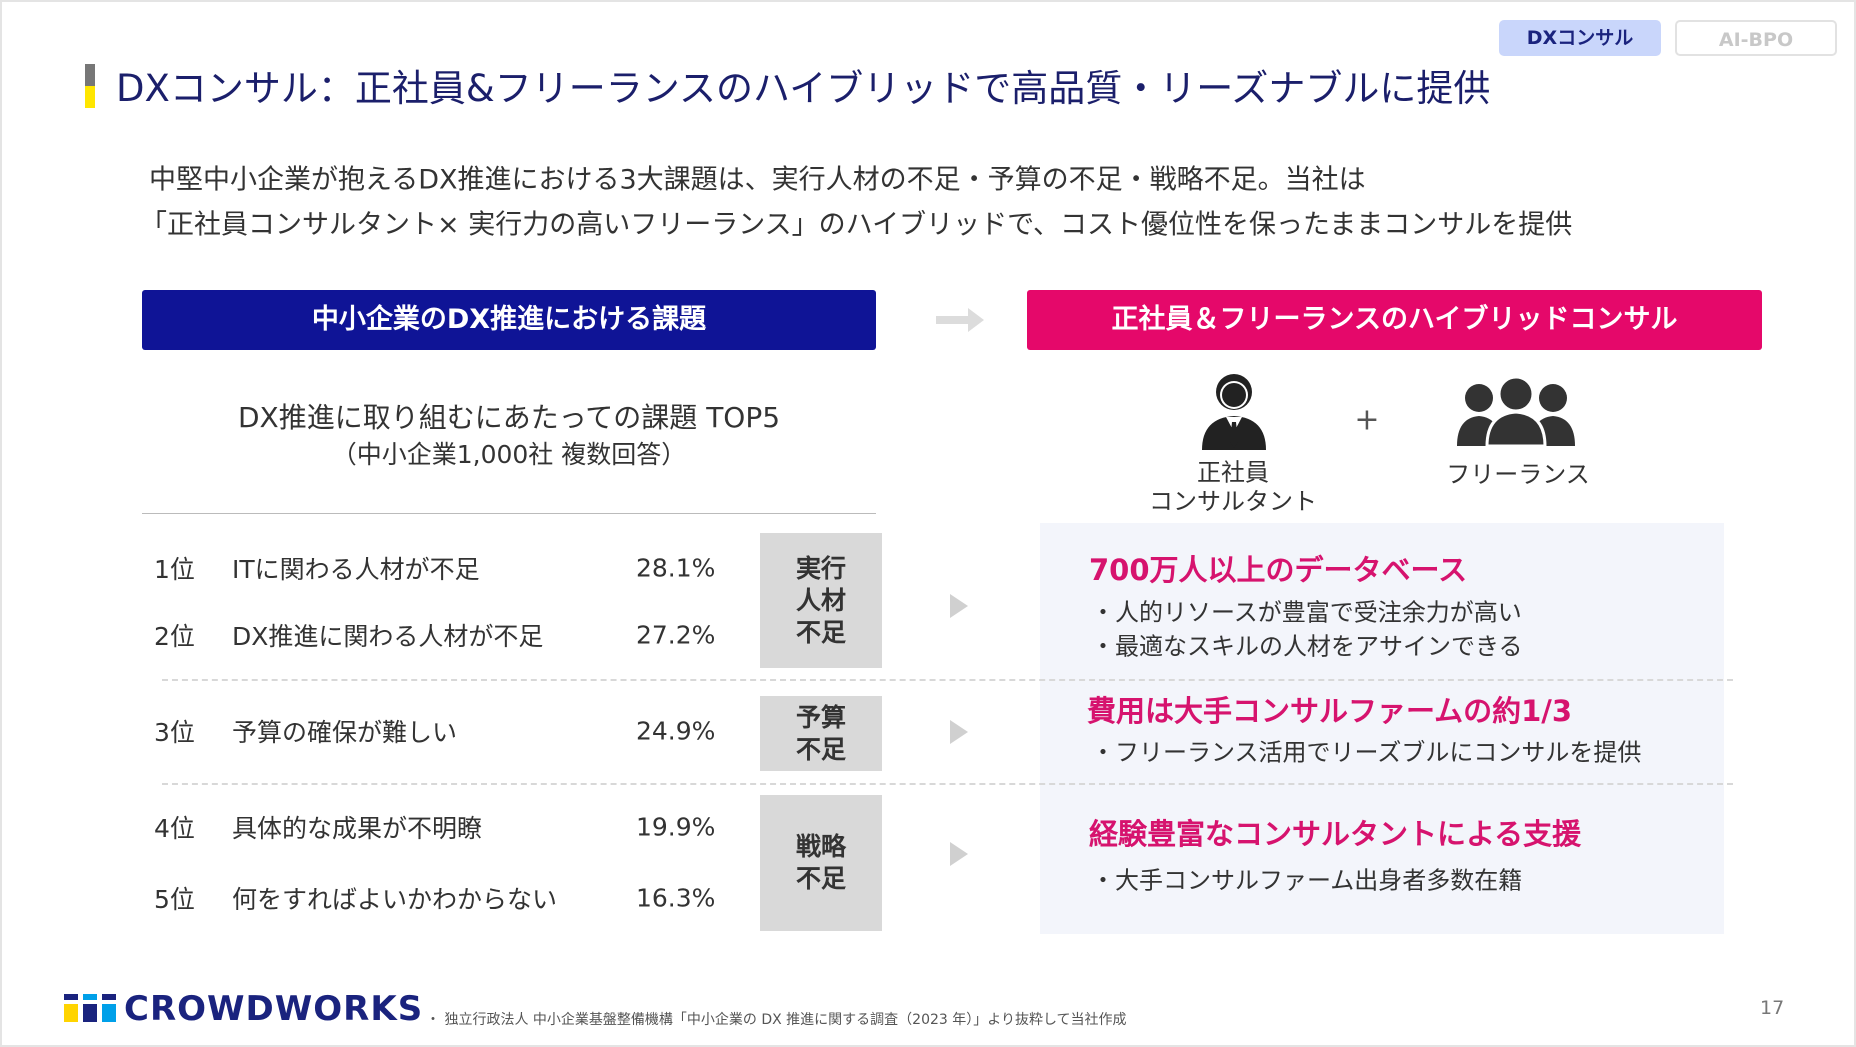 This screenshot has height=1047, width=1856. What do you see at coordinates (90, 1008) in the screenshot?
I see `logo-mark` at bounding box center [90, 1008].